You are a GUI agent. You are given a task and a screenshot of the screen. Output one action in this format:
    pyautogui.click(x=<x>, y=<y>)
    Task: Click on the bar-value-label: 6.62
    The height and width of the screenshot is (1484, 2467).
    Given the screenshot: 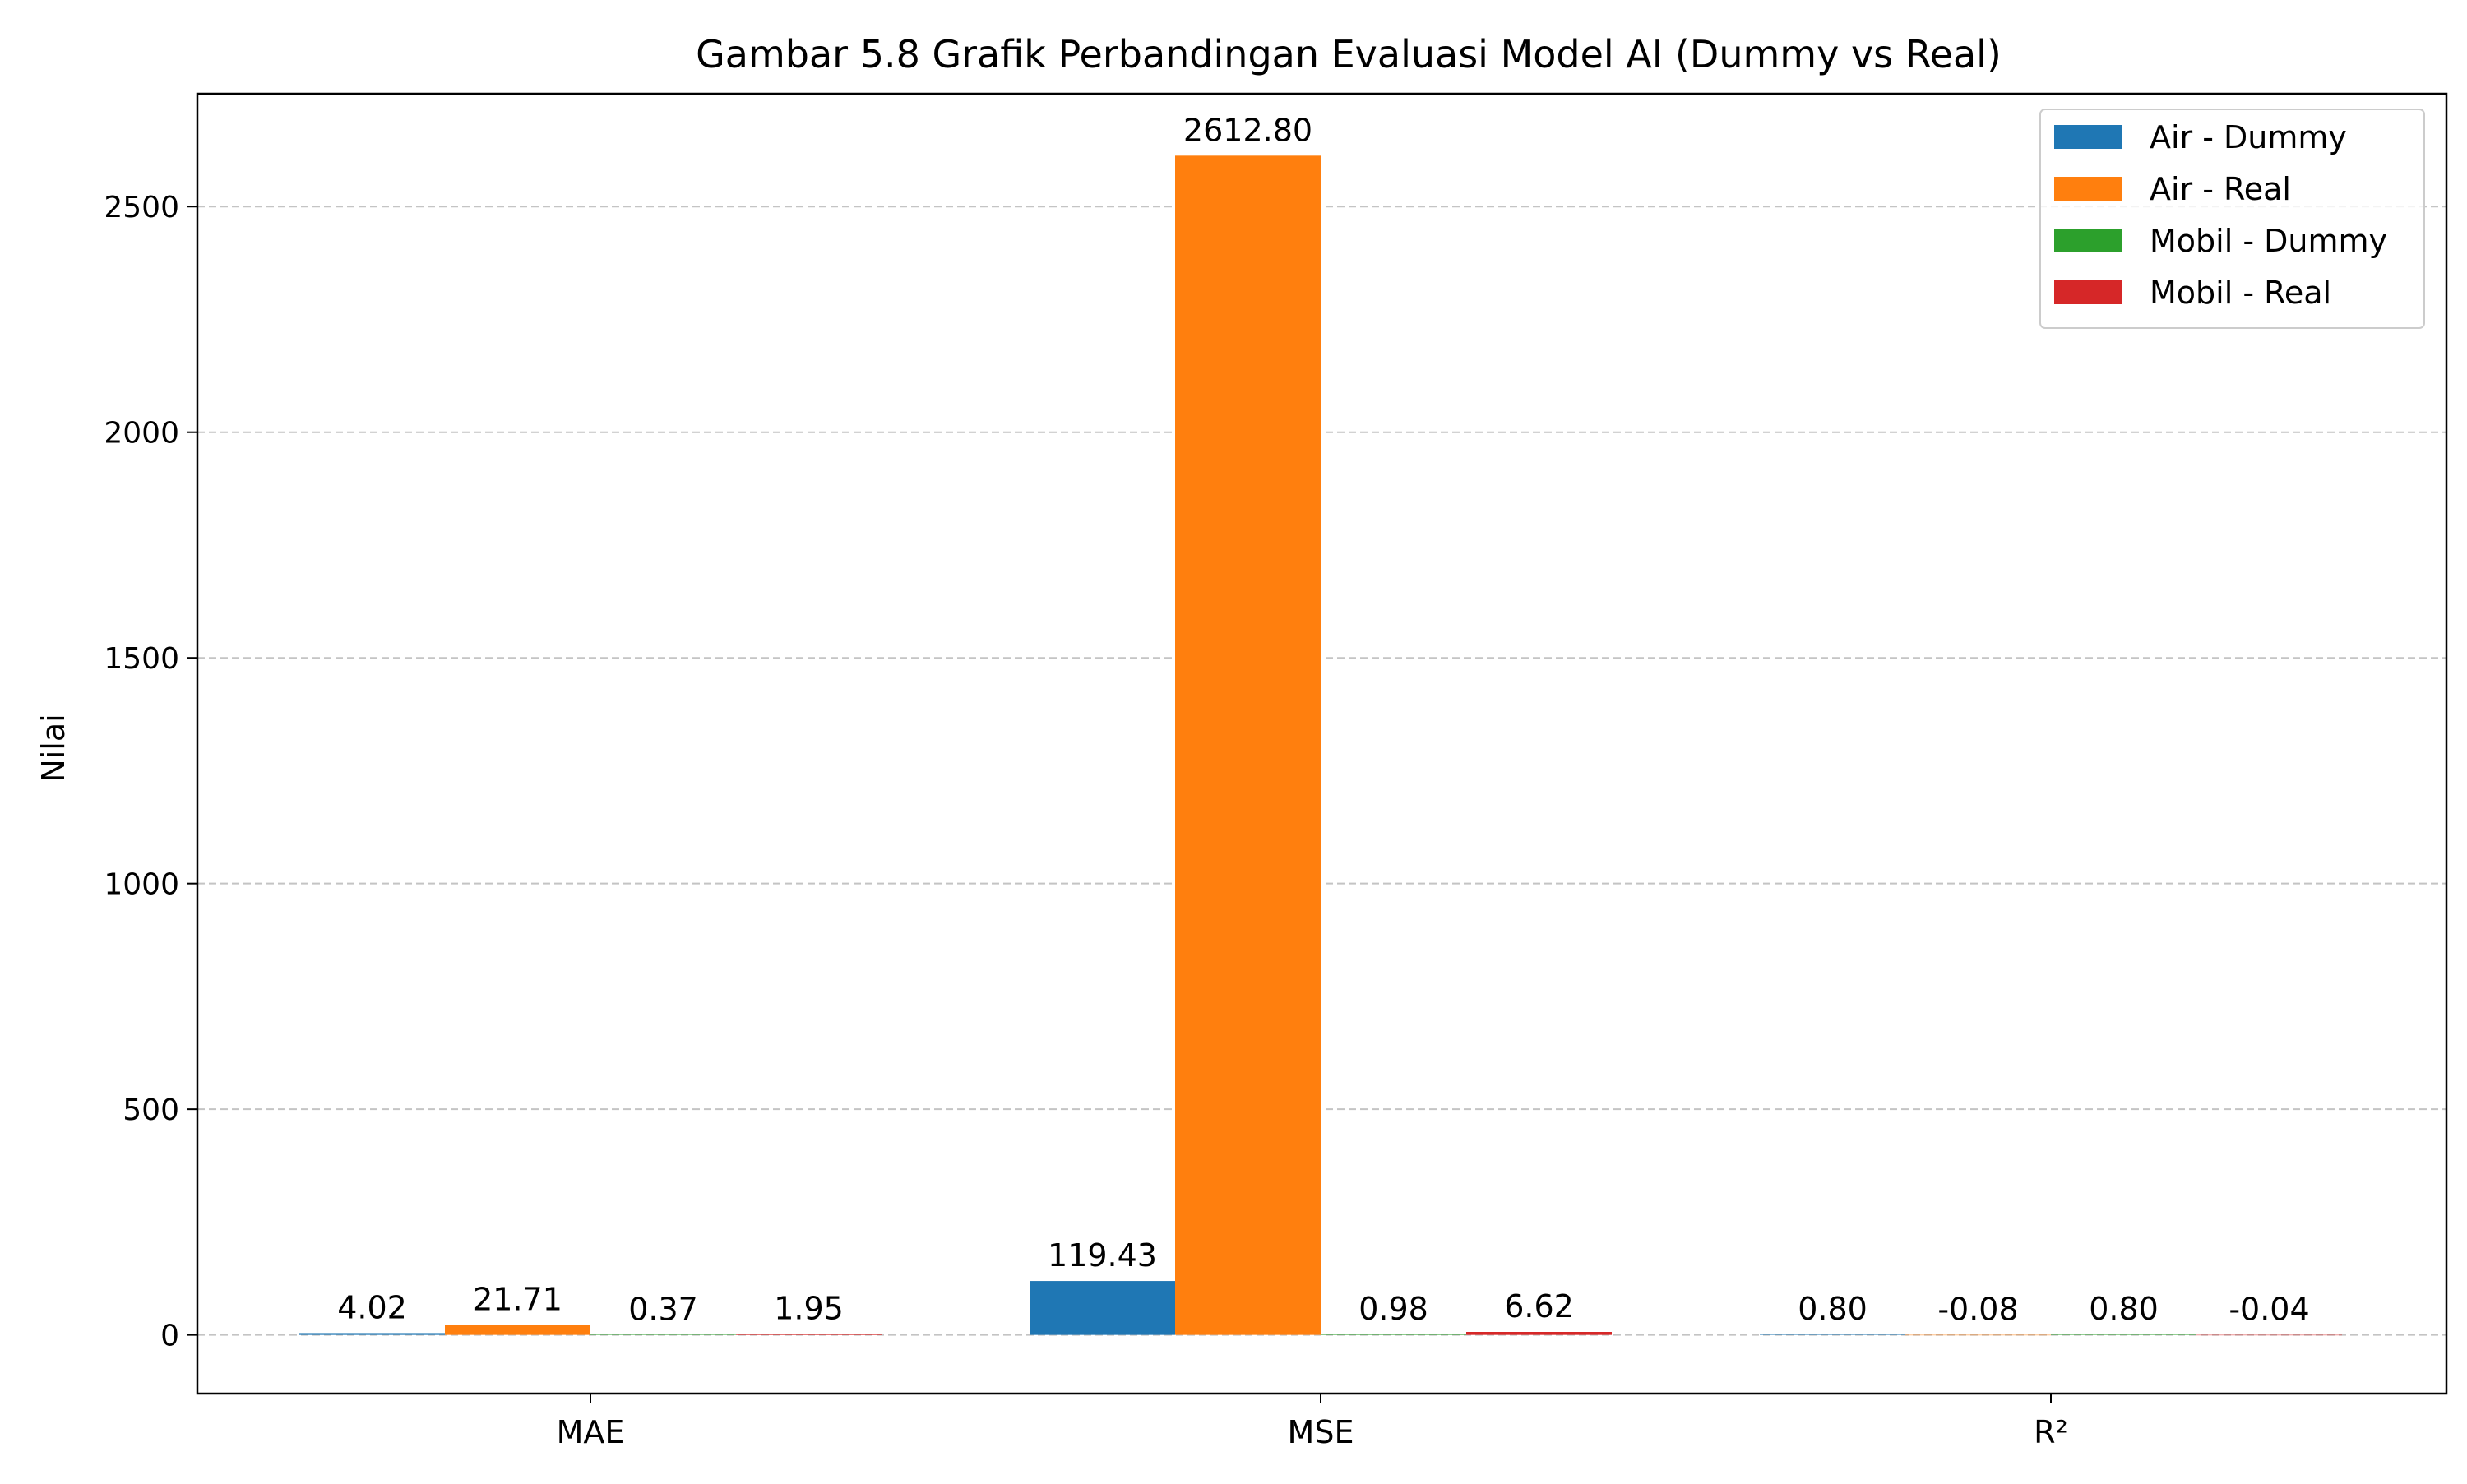 What is the action you would take?
    pyautogui.click(x=1539, y=1306)
    